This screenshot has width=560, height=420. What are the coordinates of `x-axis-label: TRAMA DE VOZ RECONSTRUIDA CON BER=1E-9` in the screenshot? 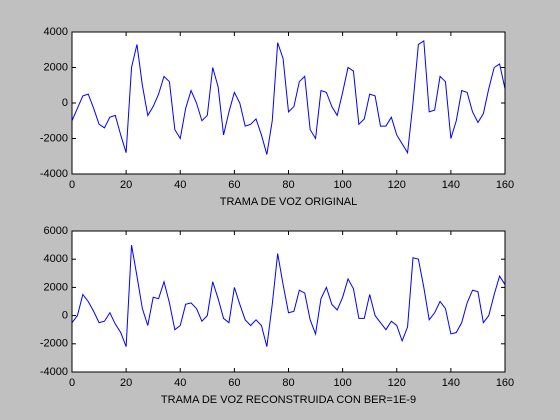 It's located at (288, 400).